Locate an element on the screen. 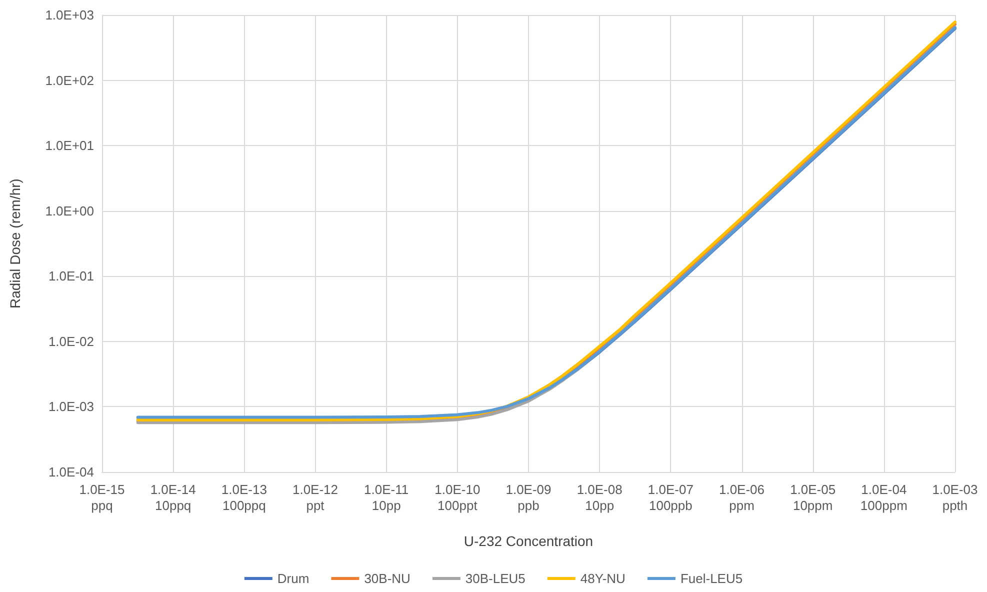  y-tick-label: 1.0E+02 is located at coordinates (69, 80).